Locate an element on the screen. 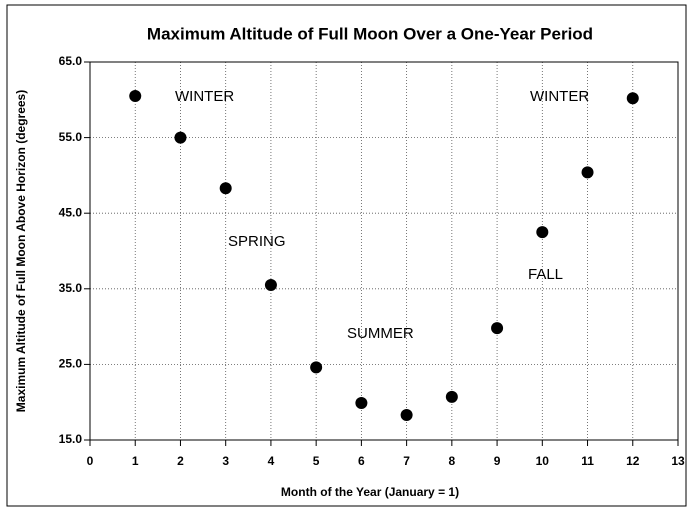 This screenshot has height=510, width=693. x-tick-label: 11 is located at coordinates (587, 461).